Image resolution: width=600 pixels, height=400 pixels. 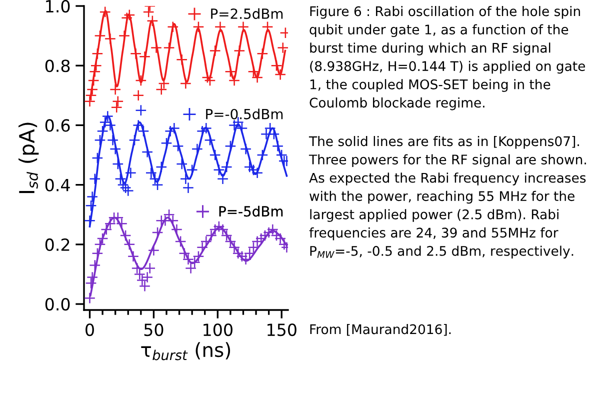 I want to click on legend-label: P=-0.5dBm, so click(x=244, y=114).